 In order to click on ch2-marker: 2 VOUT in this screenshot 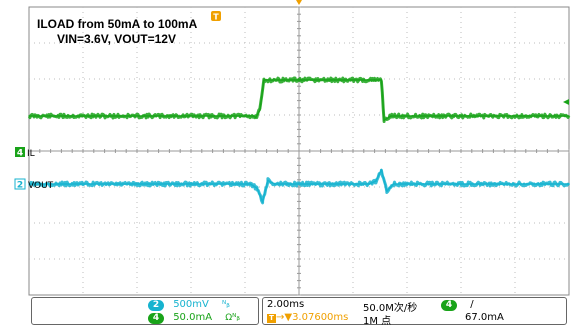, I will do `click(34, 184)`.